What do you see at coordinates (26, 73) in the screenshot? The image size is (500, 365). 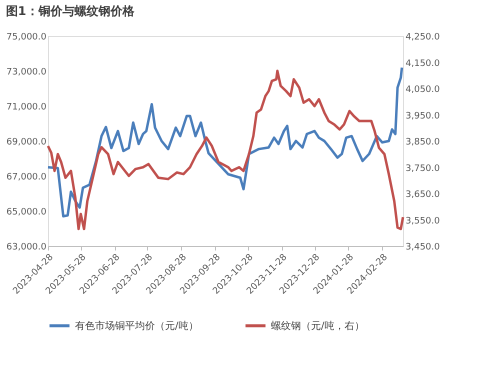 I see `y-tick-label: 73,000.0` at bounding box center [26, 73].